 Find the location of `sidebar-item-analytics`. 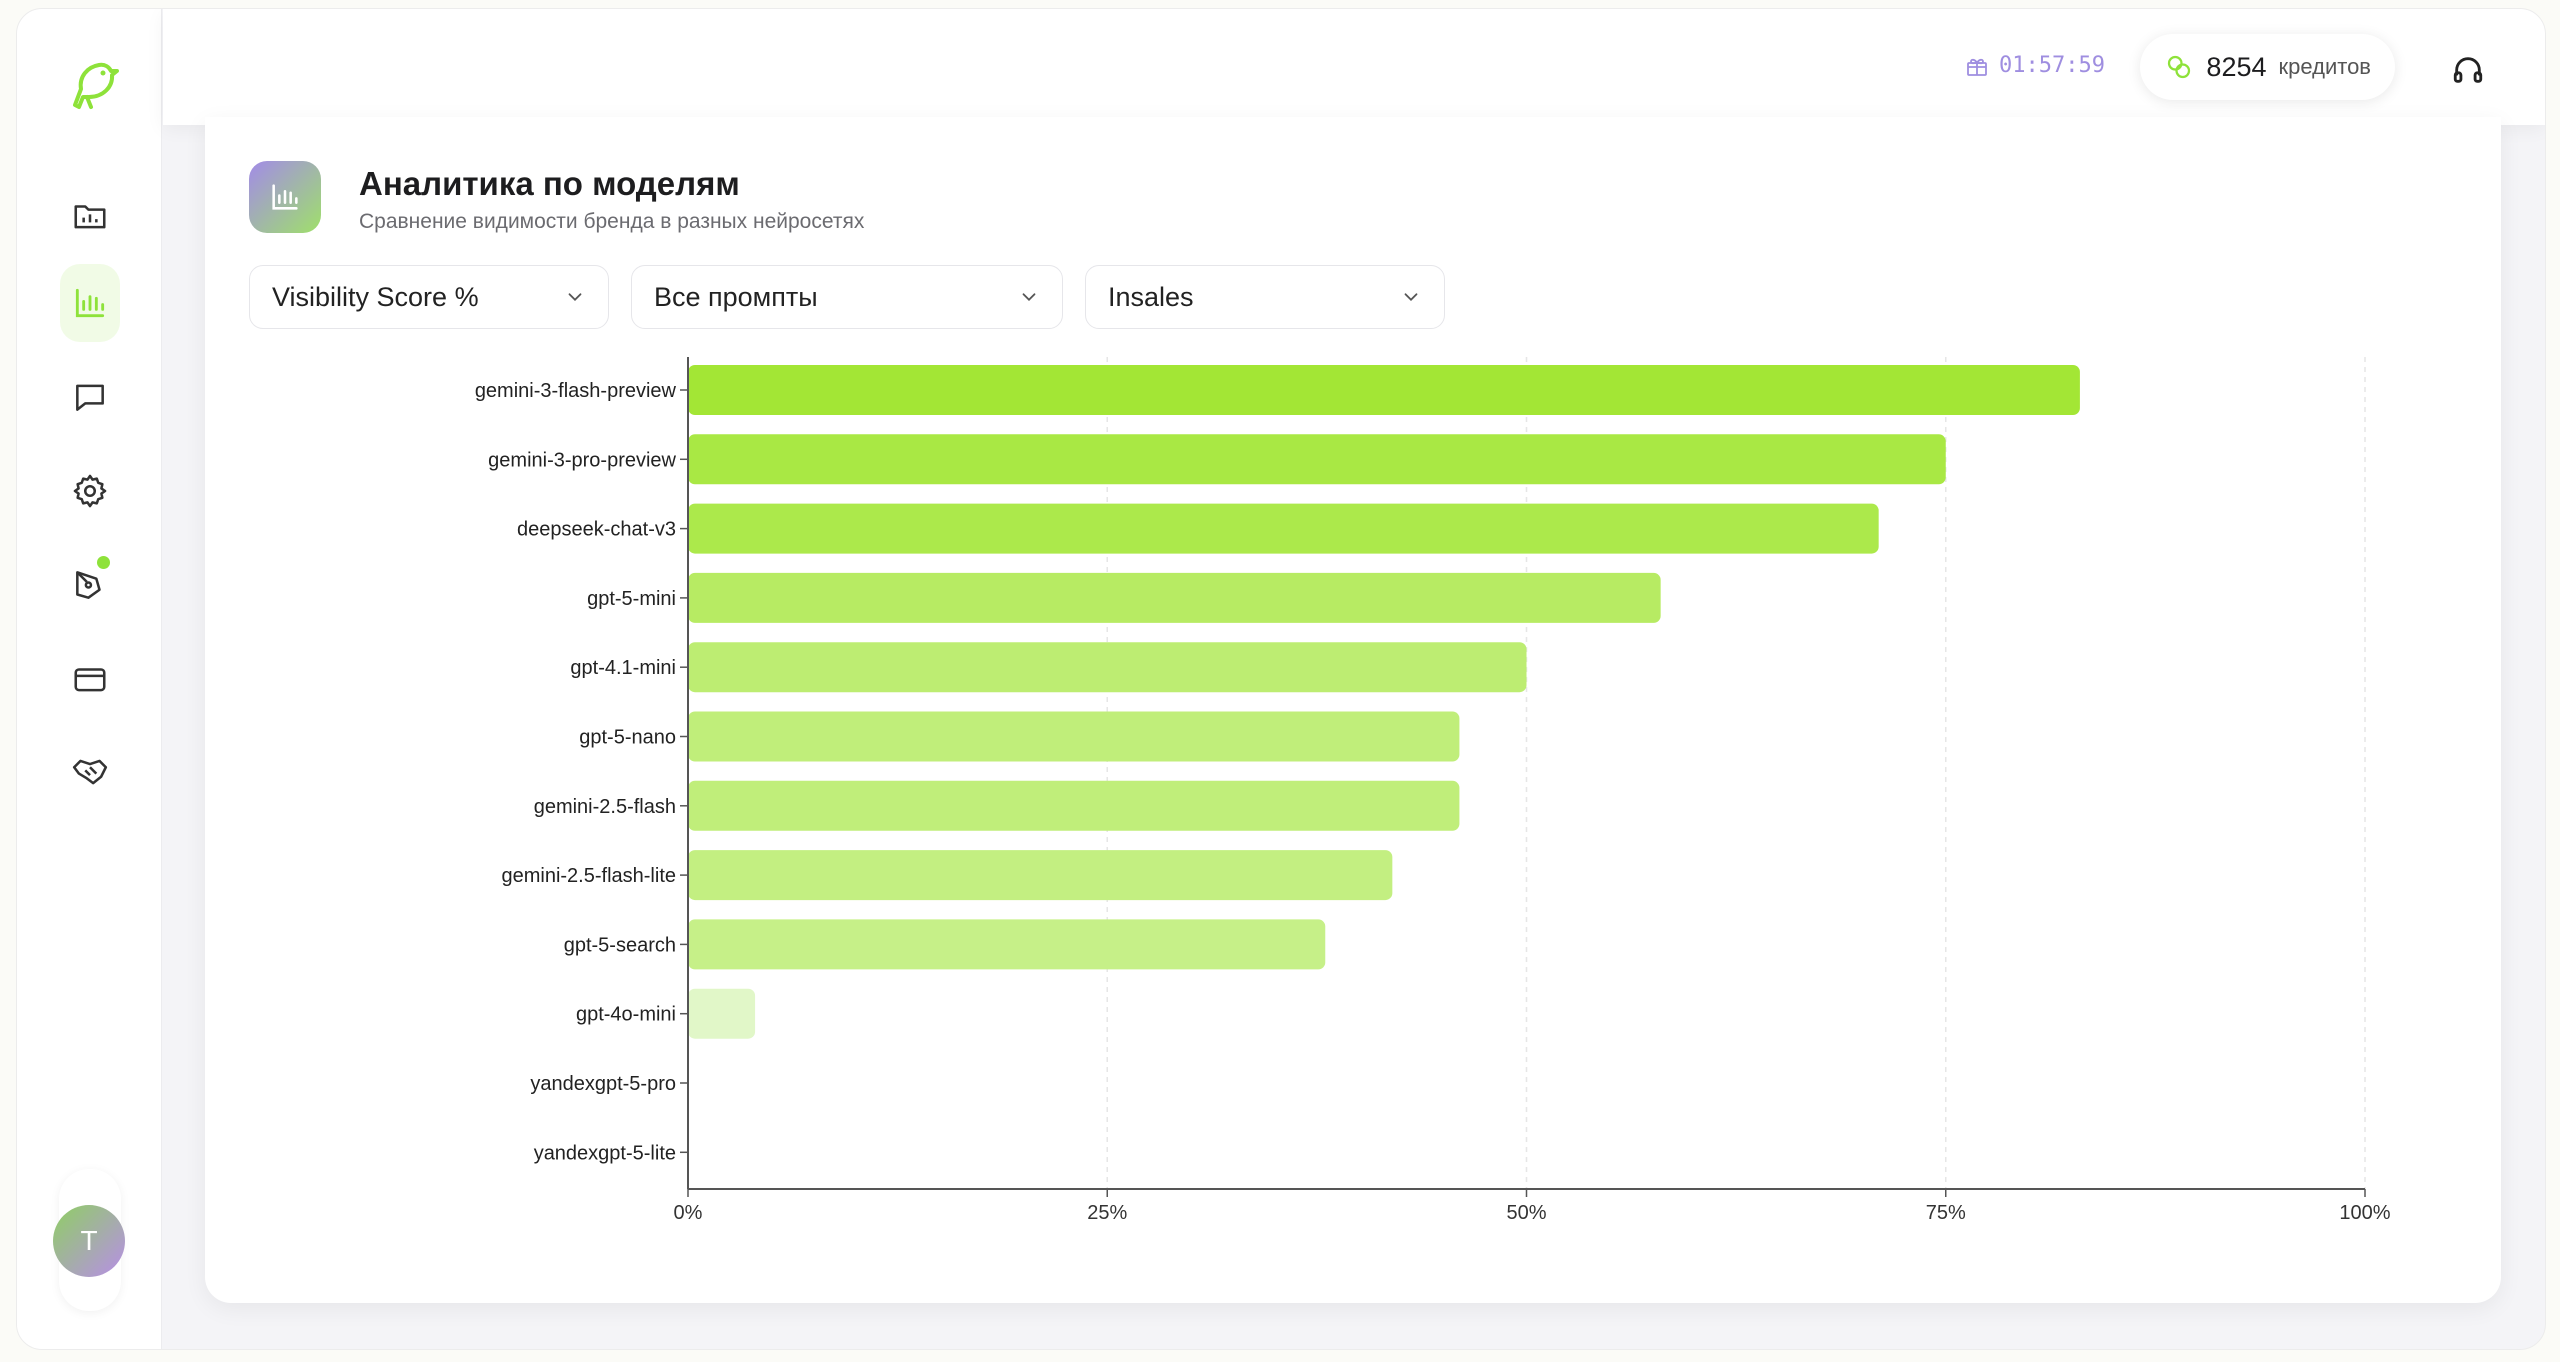

sidebar-item-analytics is located at coordinates (90, 303).